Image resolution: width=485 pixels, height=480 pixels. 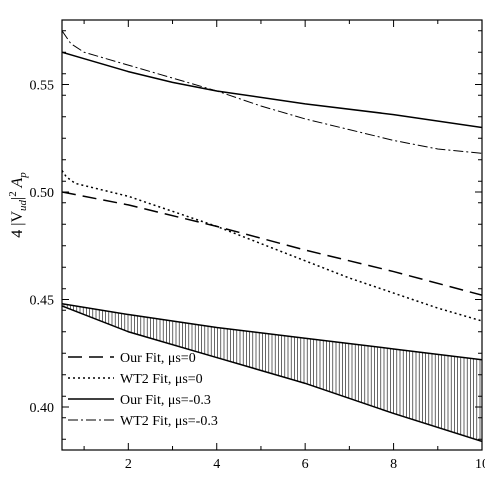 What do you see at coordinates (393, 464) in the screenshot?
I see `x-tick-label: 8` at bounding box center [393, 464].